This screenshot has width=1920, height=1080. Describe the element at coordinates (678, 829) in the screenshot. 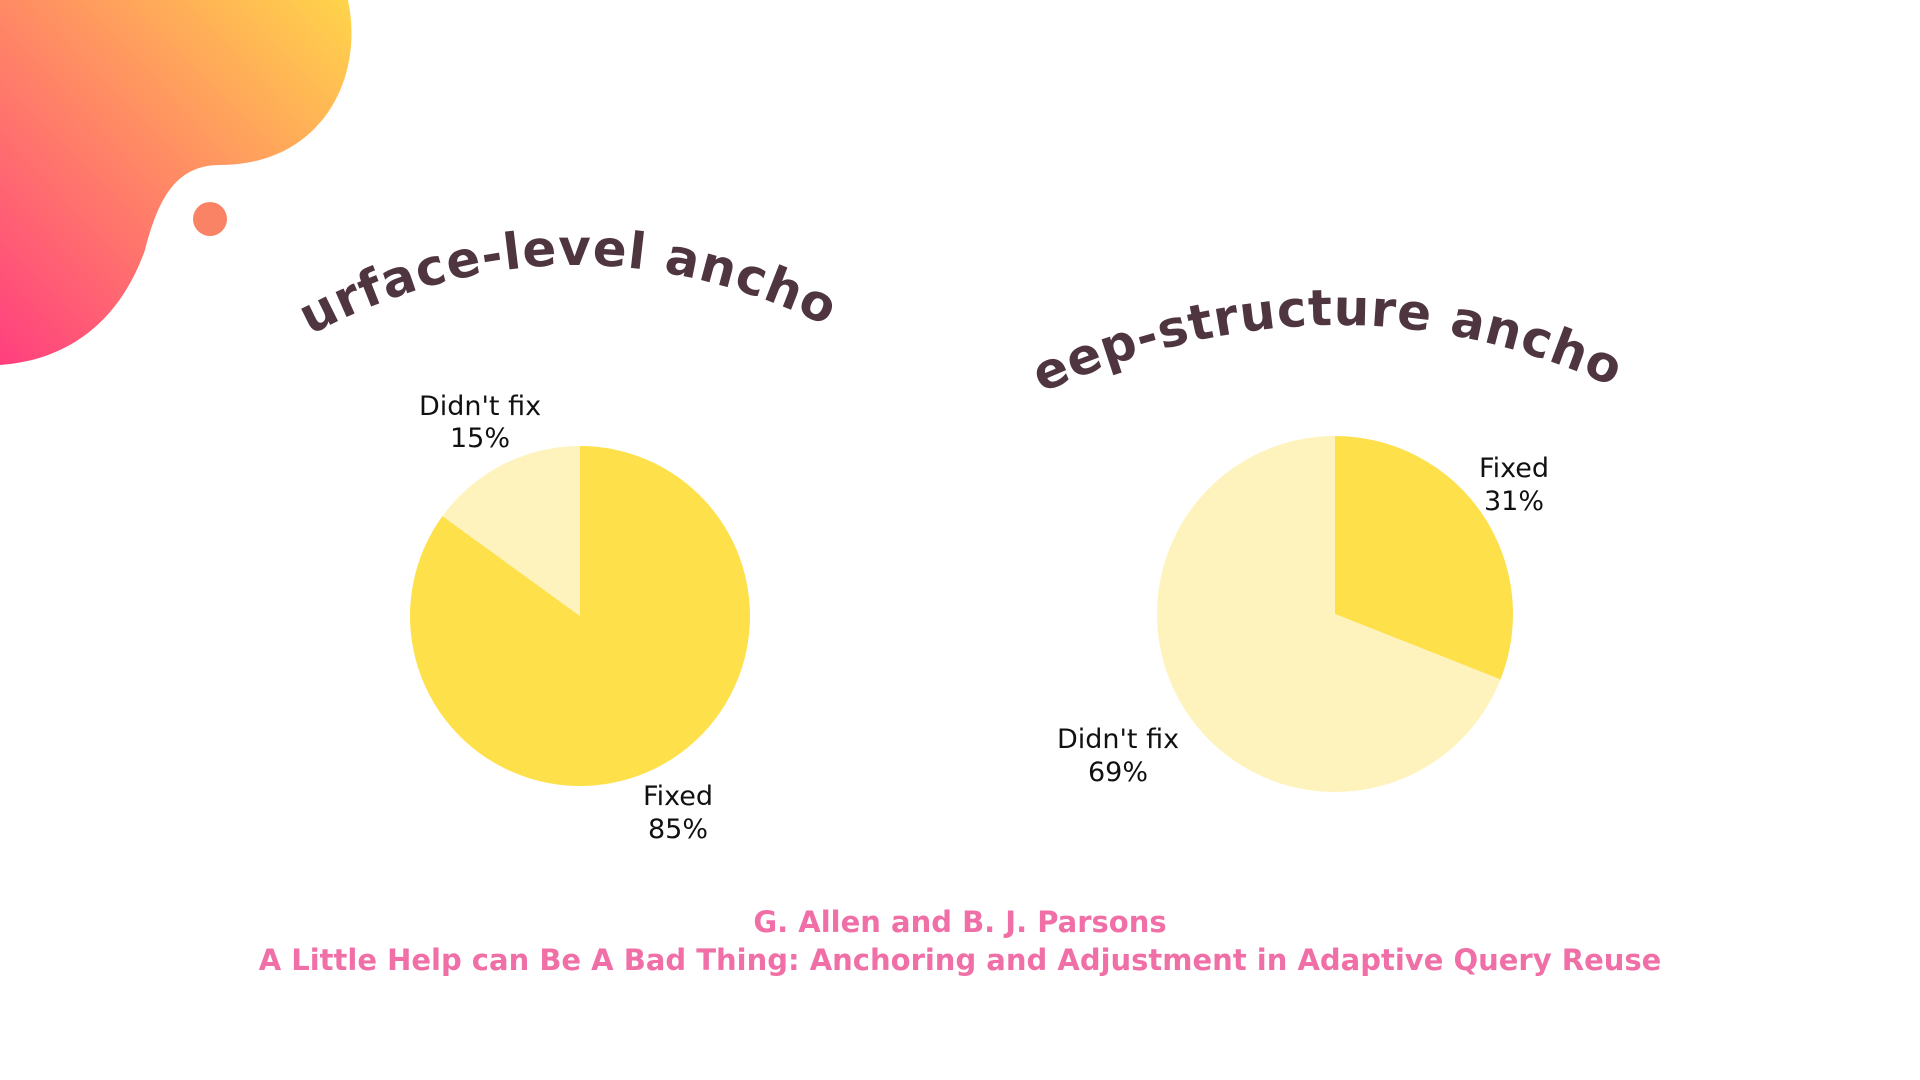

I see `slice-value-fixed: 85%` at that location.